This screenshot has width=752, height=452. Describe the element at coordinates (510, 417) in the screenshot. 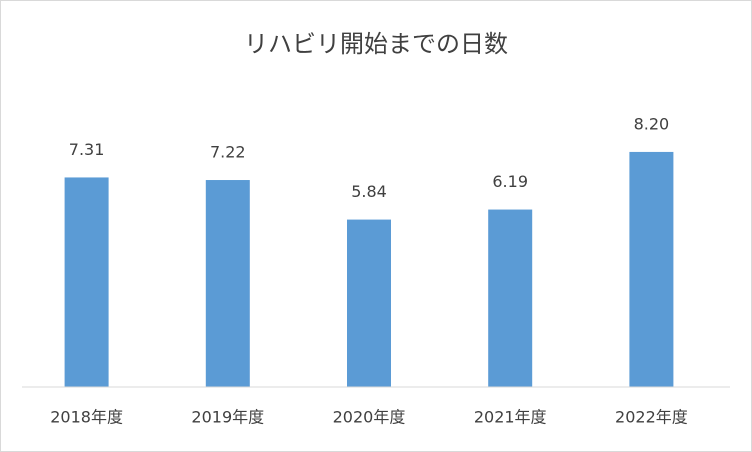

I see `x-tick-label: 2021年度` at that location.